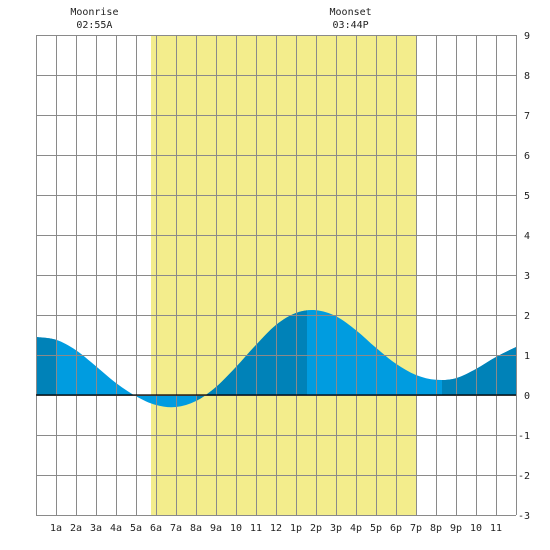  Describe the element at coordinates (527, 276) in the screenshot. I see `y-tick-label: 3` at that location.